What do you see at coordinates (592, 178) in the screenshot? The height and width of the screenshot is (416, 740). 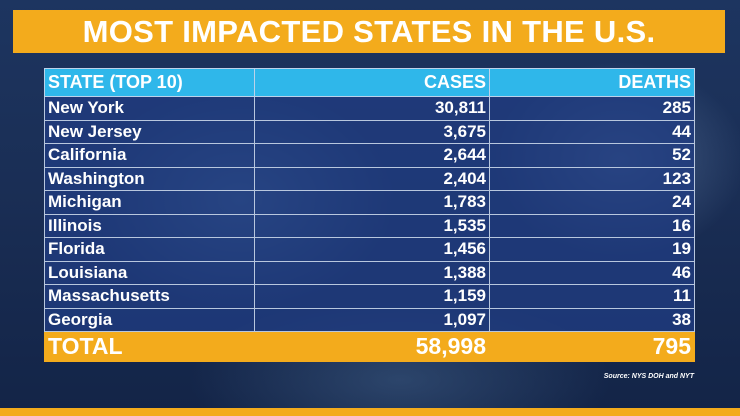 I see `deaths-cell: 123` at bounding box center [592, 178].